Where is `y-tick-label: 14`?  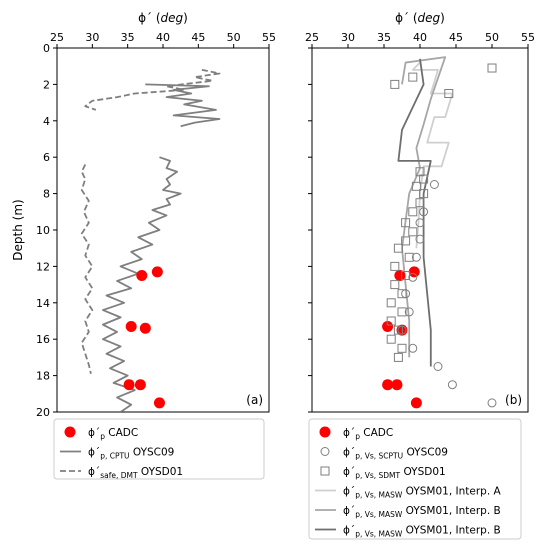 y-tick-label: 14 is located at coordinates (43, 303).